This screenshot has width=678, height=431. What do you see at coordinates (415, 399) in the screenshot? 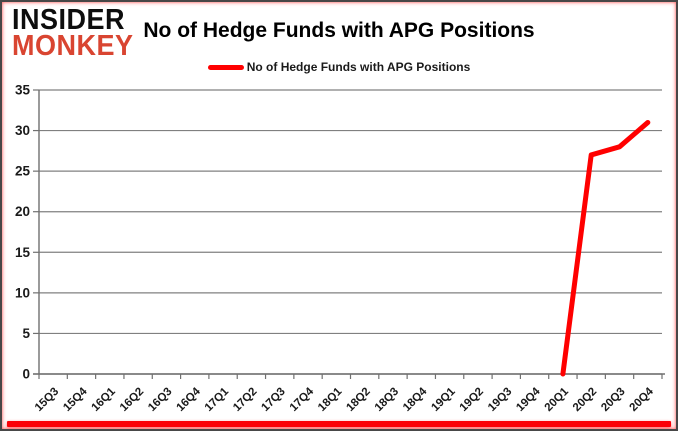
I see `x-tick-label: 18Q4` at bounding box center [415, 399].